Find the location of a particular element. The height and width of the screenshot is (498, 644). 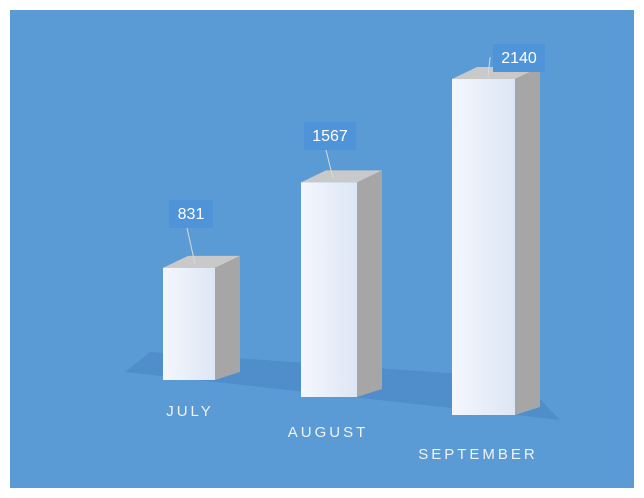

x-tick-label: JULY is located at coordinates (190, 411).